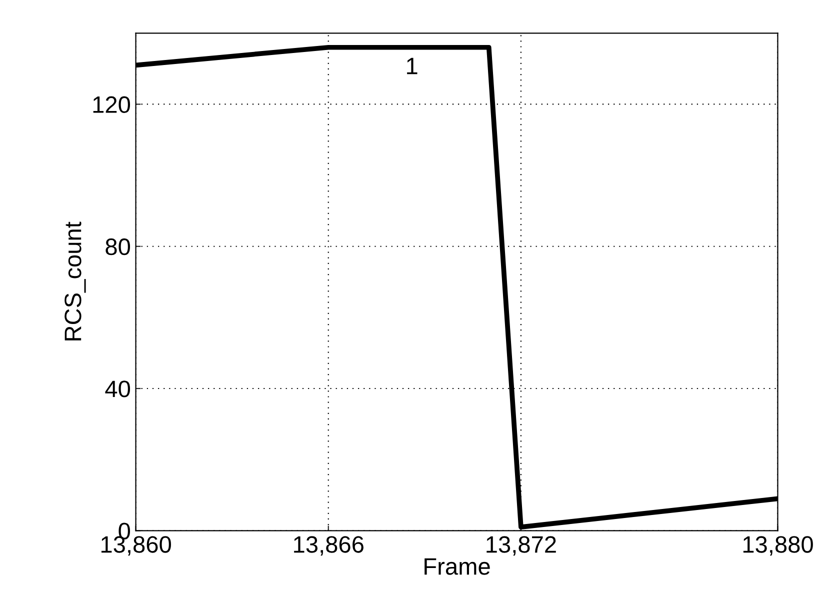 The height and width of the screenshot is (603, 823). I want to click on annotation: 1, so click(412, 66).